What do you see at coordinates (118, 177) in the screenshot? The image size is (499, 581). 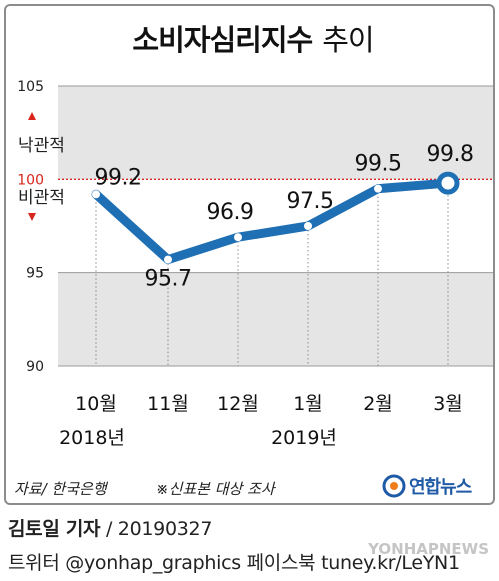 I see `data-label: 99.2` at bounding box center [118, 177].